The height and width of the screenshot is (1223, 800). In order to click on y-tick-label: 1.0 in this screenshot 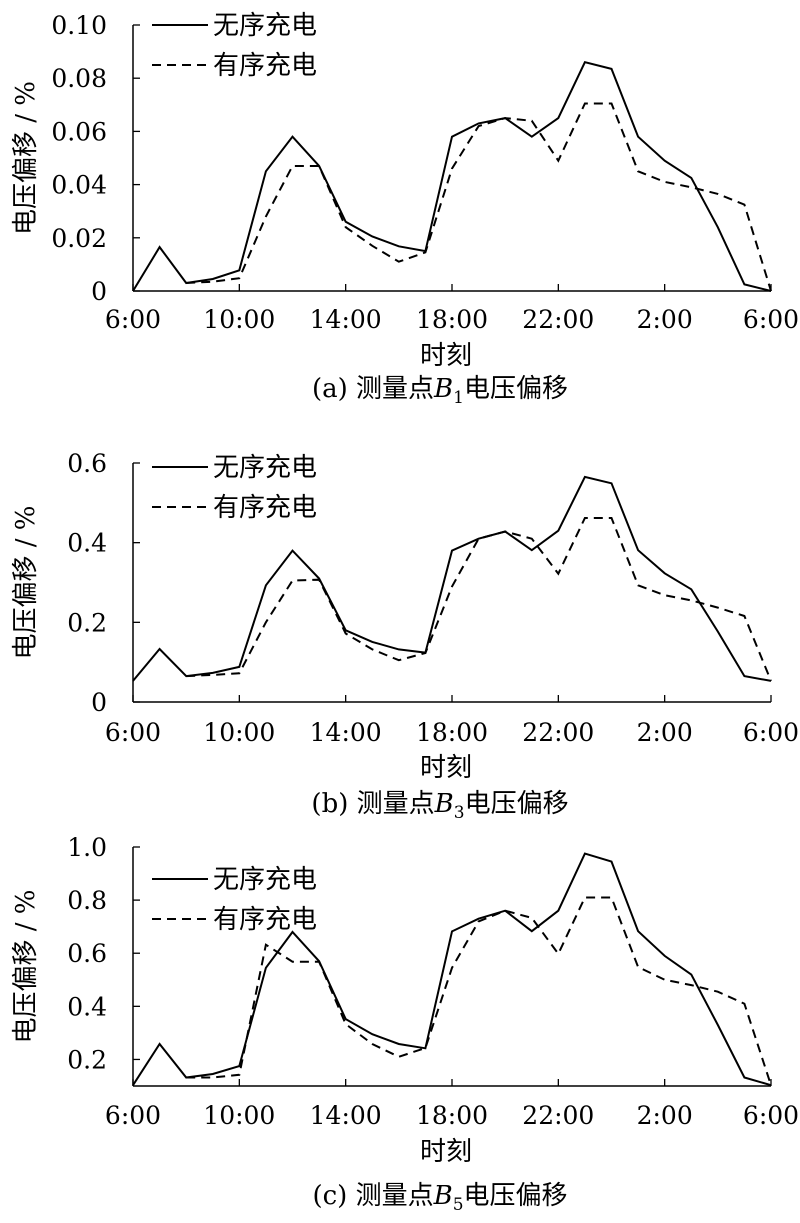, I will do `click(87, 847)`.